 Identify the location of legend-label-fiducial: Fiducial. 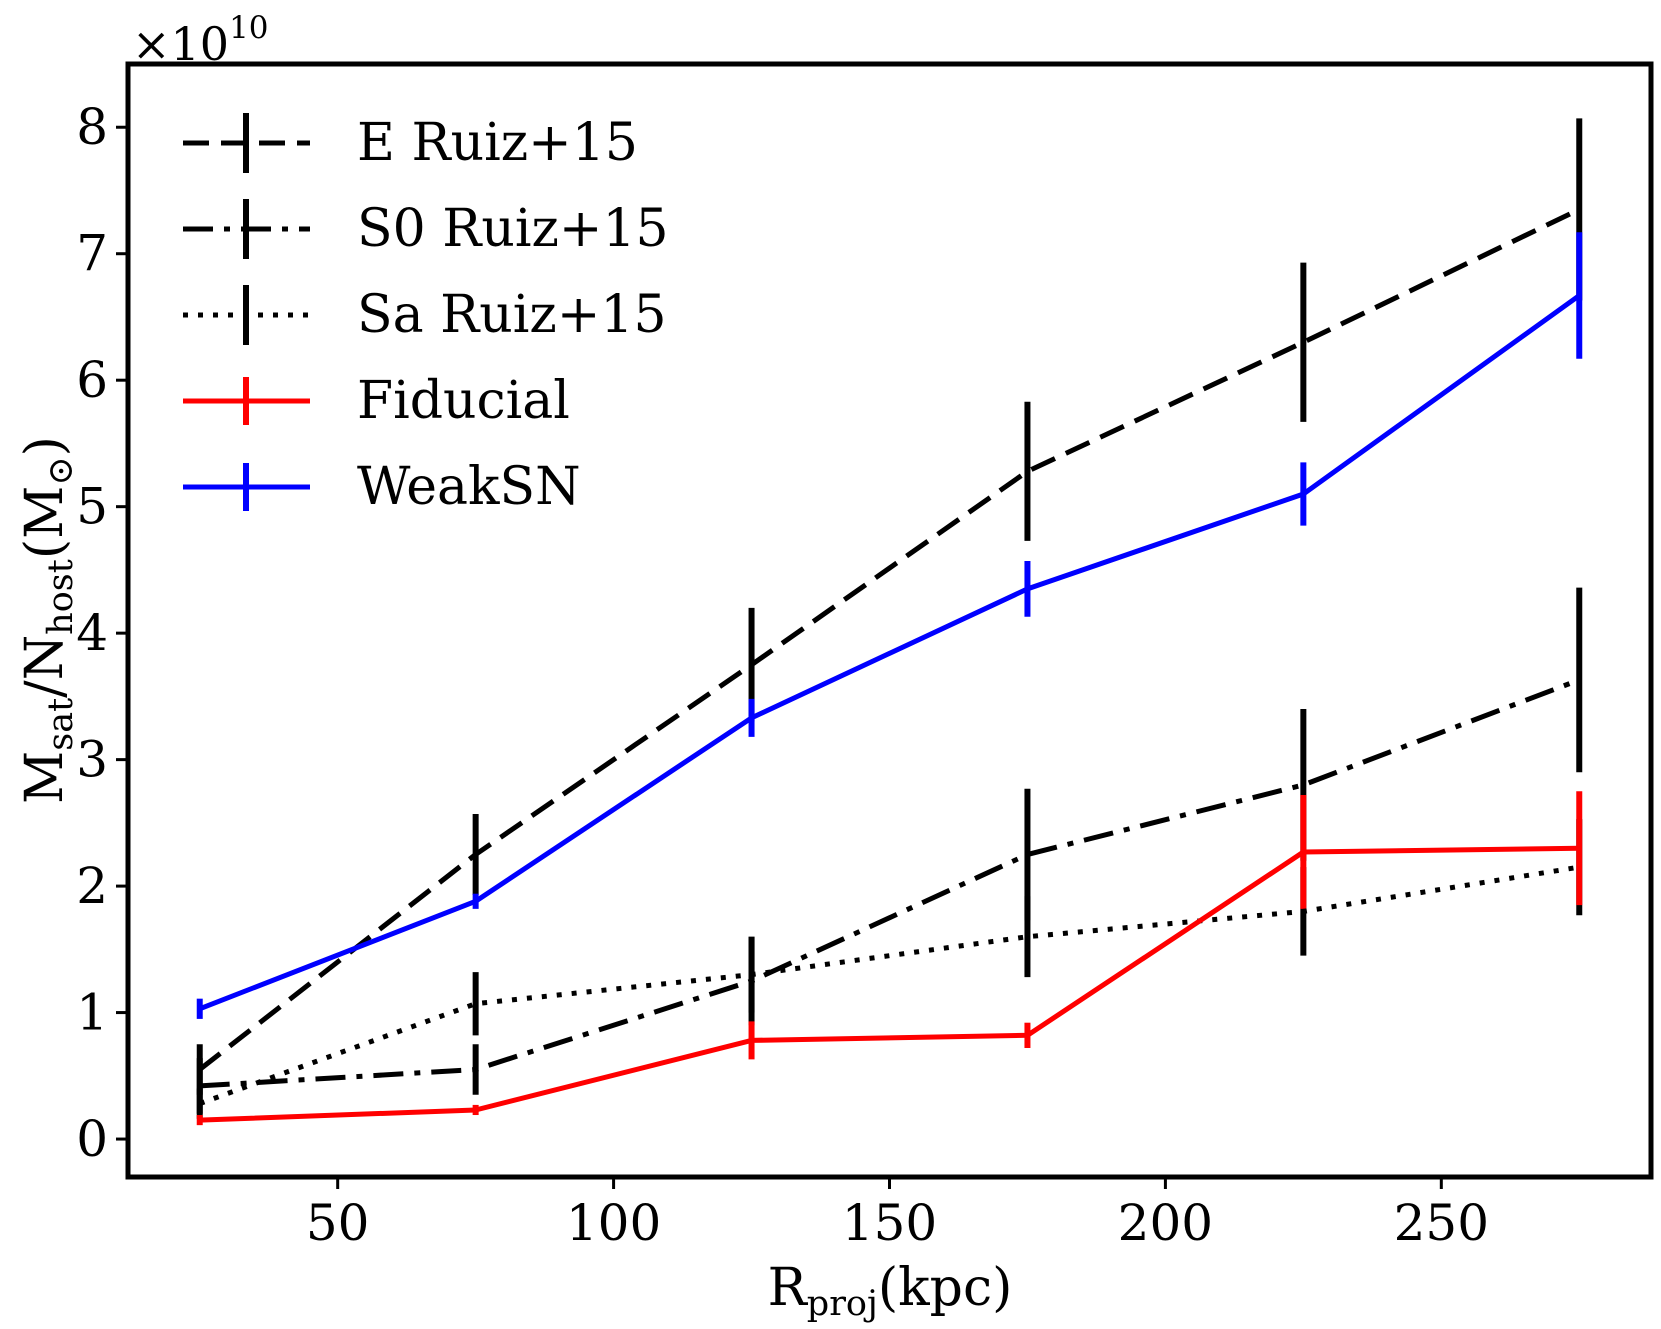
(463, 401).